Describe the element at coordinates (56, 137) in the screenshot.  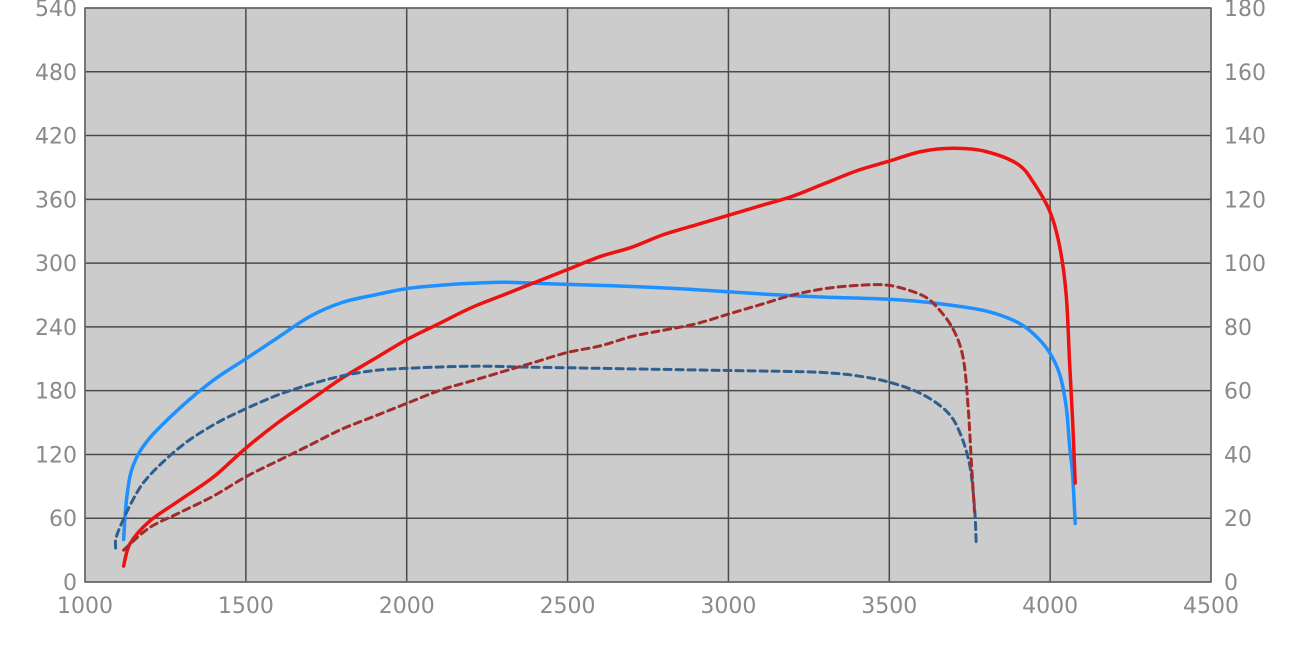
I see `y-tick-label-left: 420` at that location.